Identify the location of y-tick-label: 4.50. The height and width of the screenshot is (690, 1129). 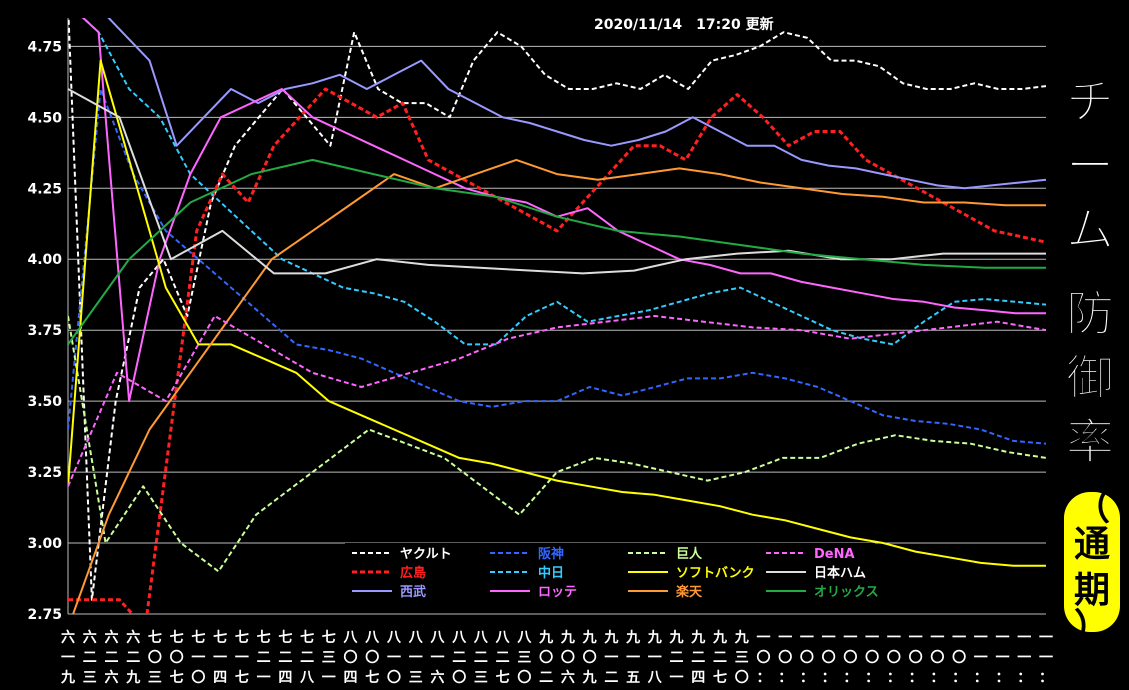
(44, 118).